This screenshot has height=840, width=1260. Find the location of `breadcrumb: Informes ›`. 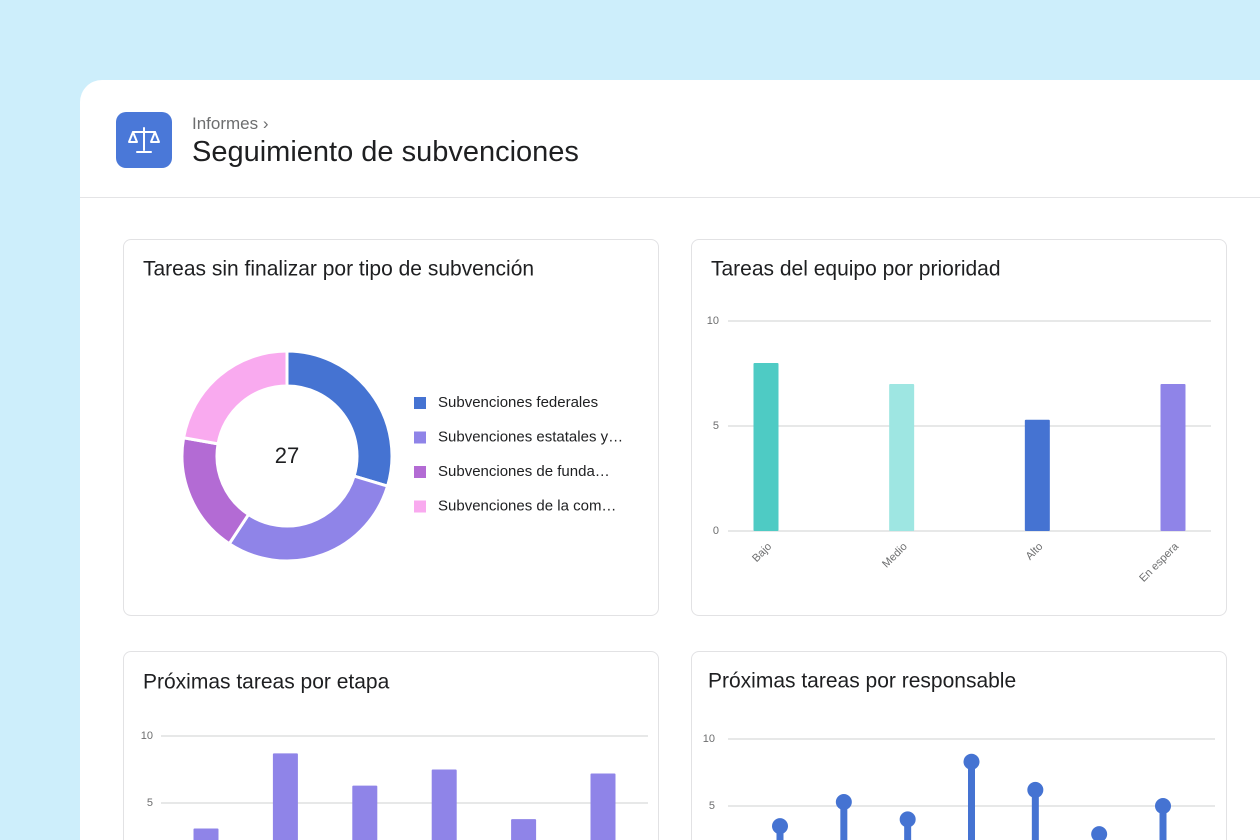

breadcrumb: Informes › is located at coordinates (230, 124).